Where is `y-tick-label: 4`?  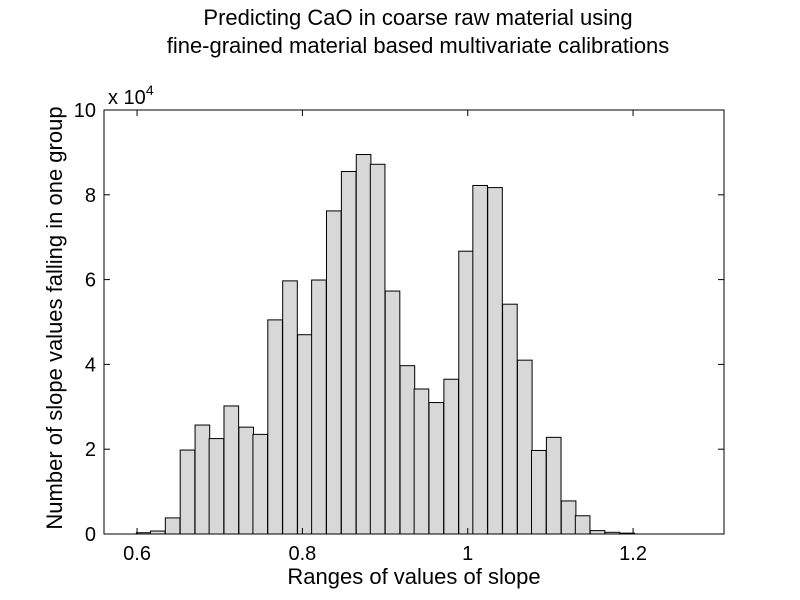 y-tick-label: 4 is located at coordinates (90, 365).